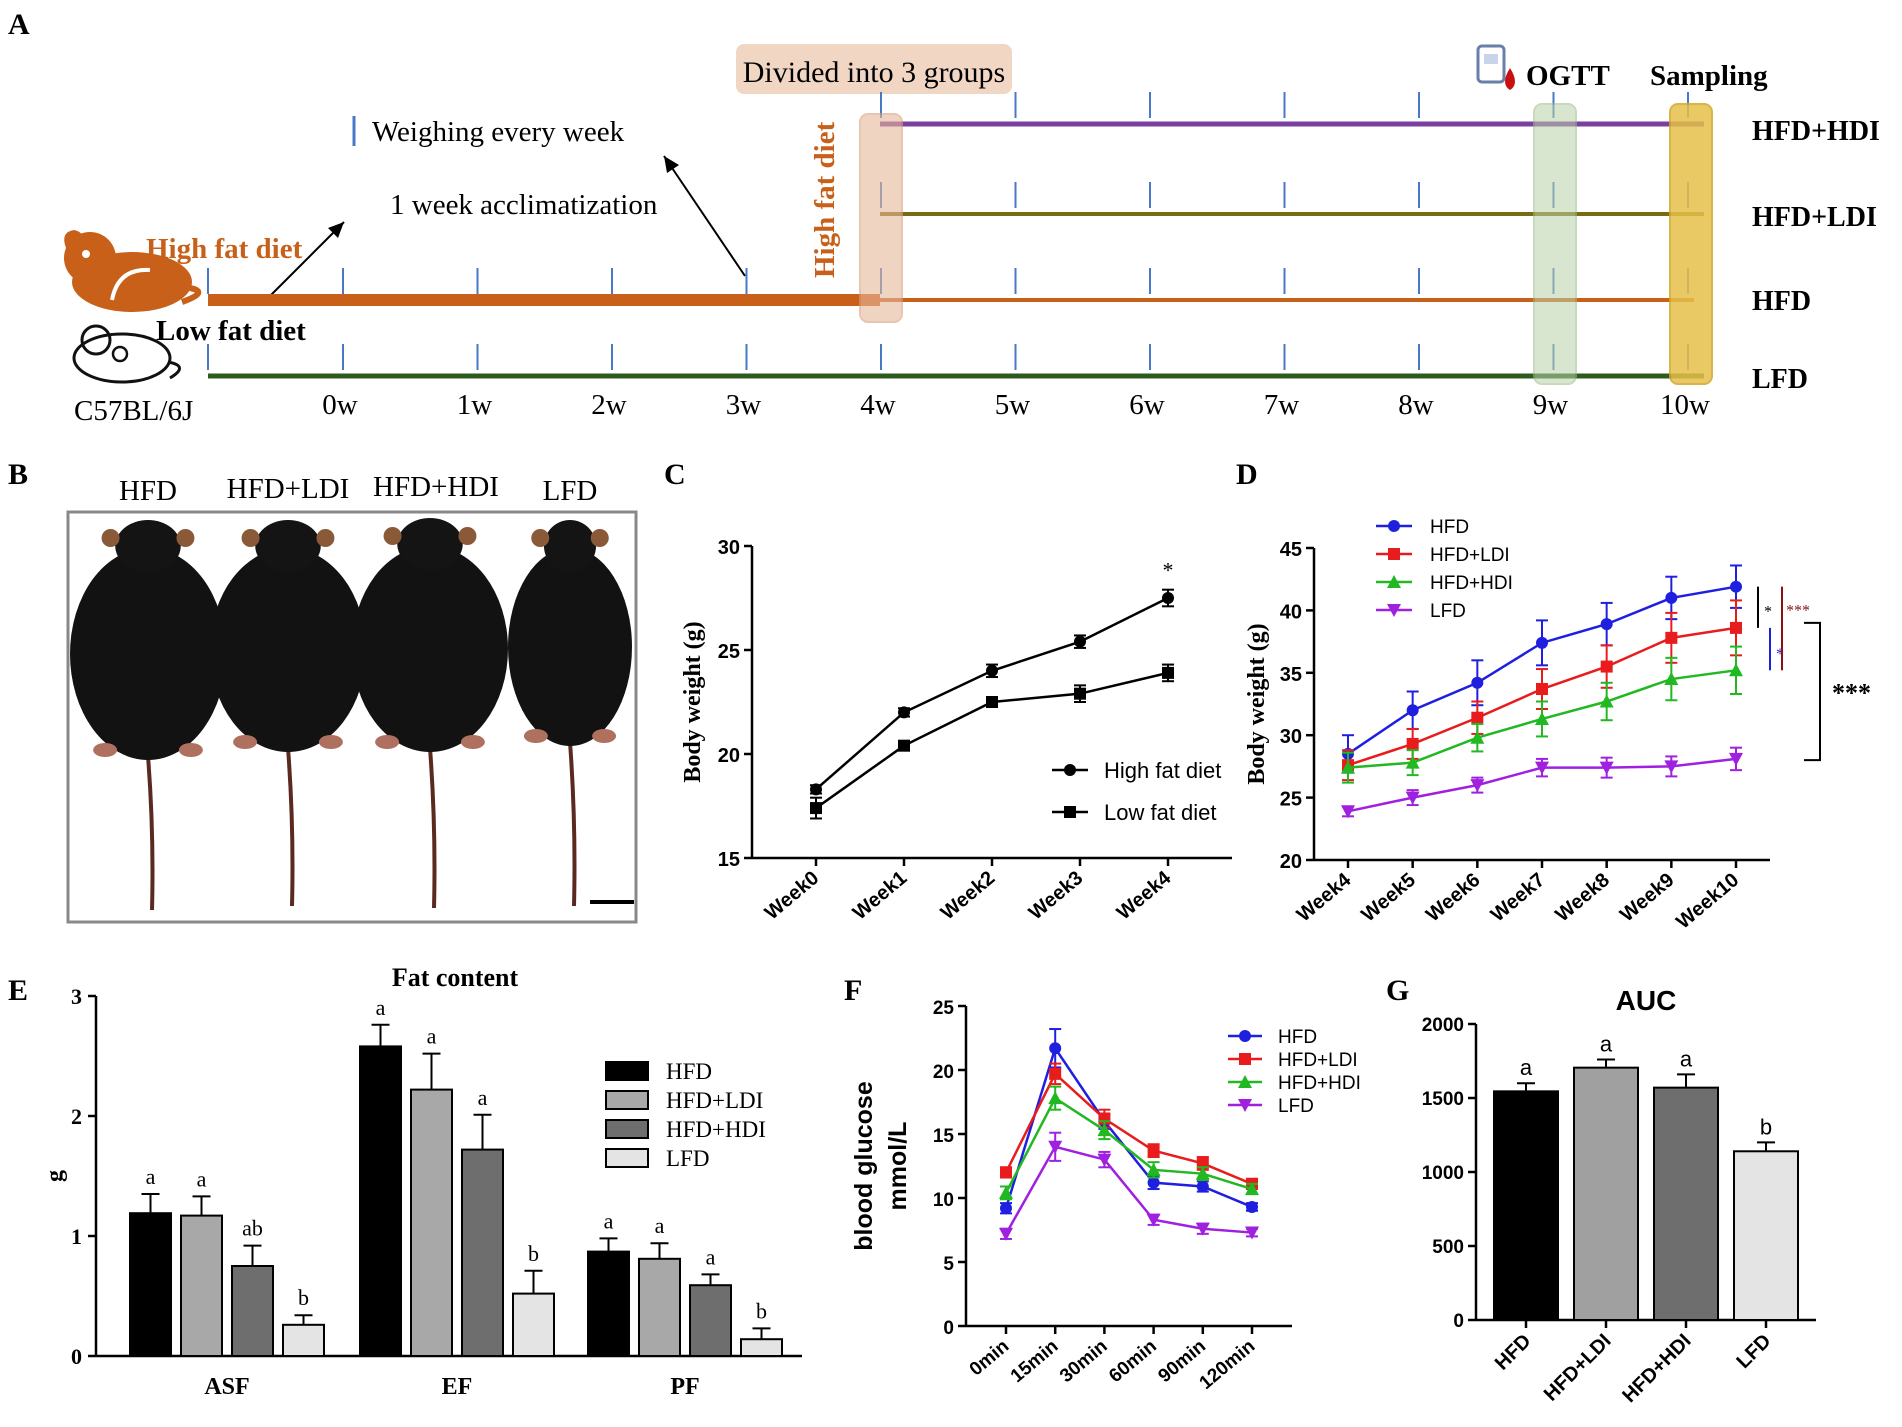 This screenshot has height=1427, width=1902. Describe the element at coordinates (627, 1100) in the screenshot. I see `legend-swatch` at that location.